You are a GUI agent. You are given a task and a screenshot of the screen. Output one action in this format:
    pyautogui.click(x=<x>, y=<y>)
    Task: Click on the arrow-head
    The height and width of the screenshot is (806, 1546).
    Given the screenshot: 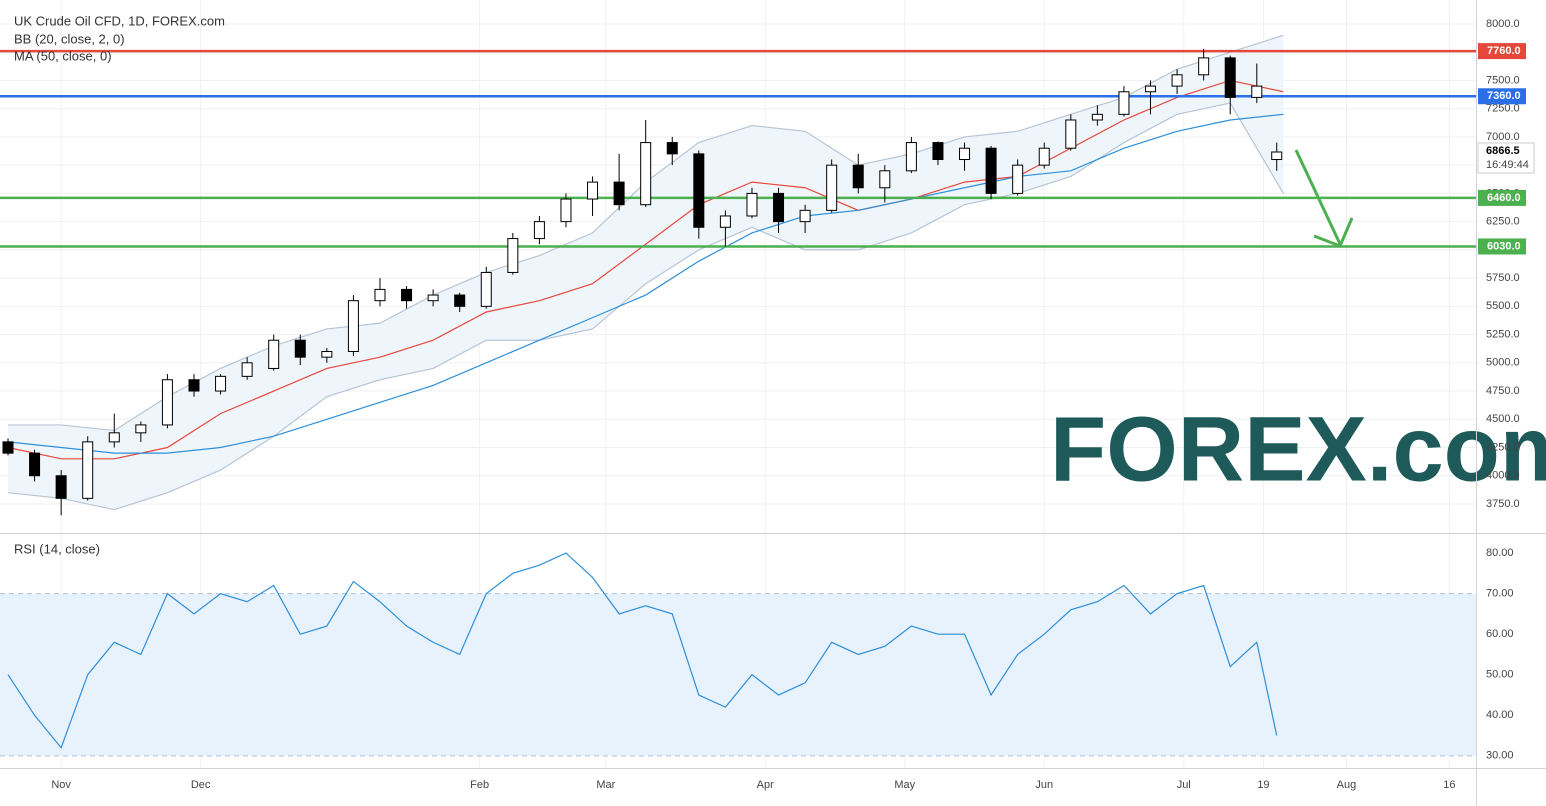 What is the action you would take?
    pyautogui.click(x=1333, y=232)
    